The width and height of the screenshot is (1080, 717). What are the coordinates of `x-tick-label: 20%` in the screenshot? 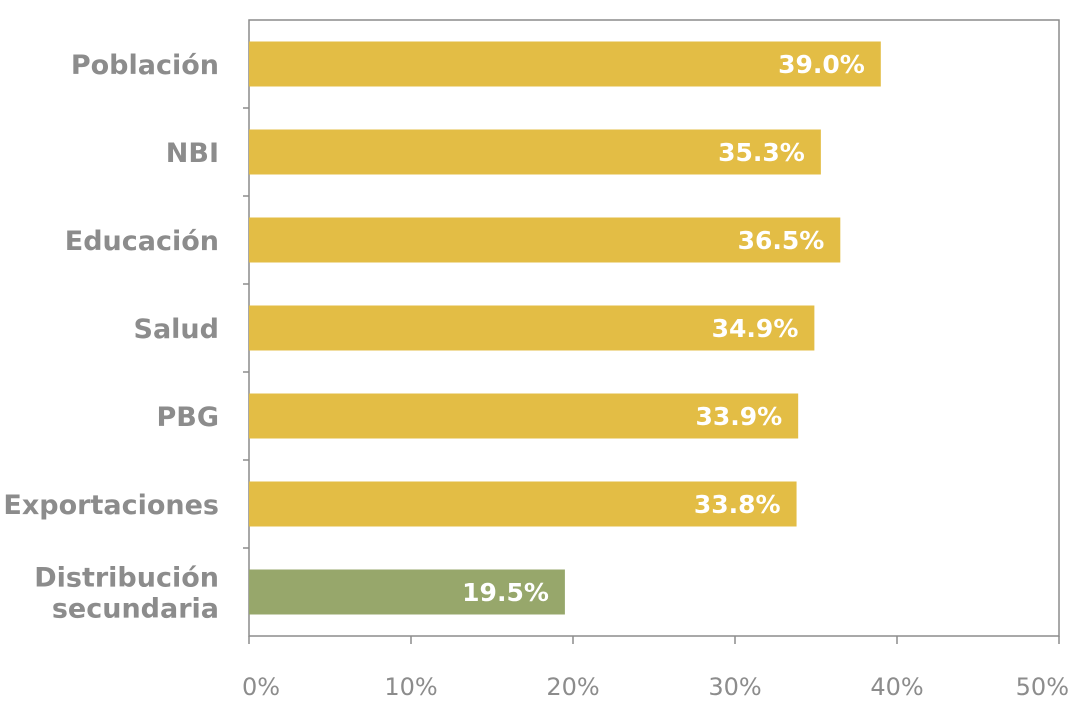 It's located at (572, 687).